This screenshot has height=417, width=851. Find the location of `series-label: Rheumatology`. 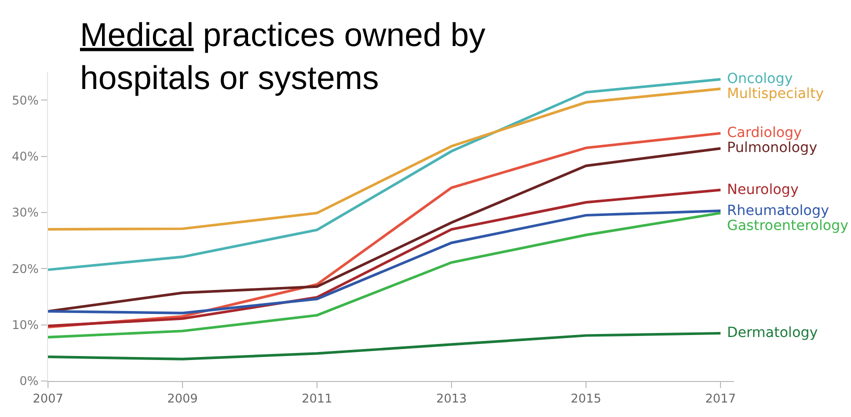

series-label: Rheumatology is located at coordinates (778, 211).